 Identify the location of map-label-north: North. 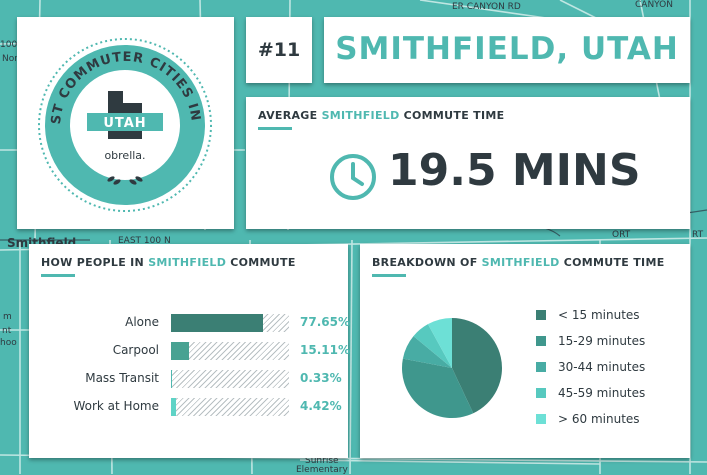
(15, 59).